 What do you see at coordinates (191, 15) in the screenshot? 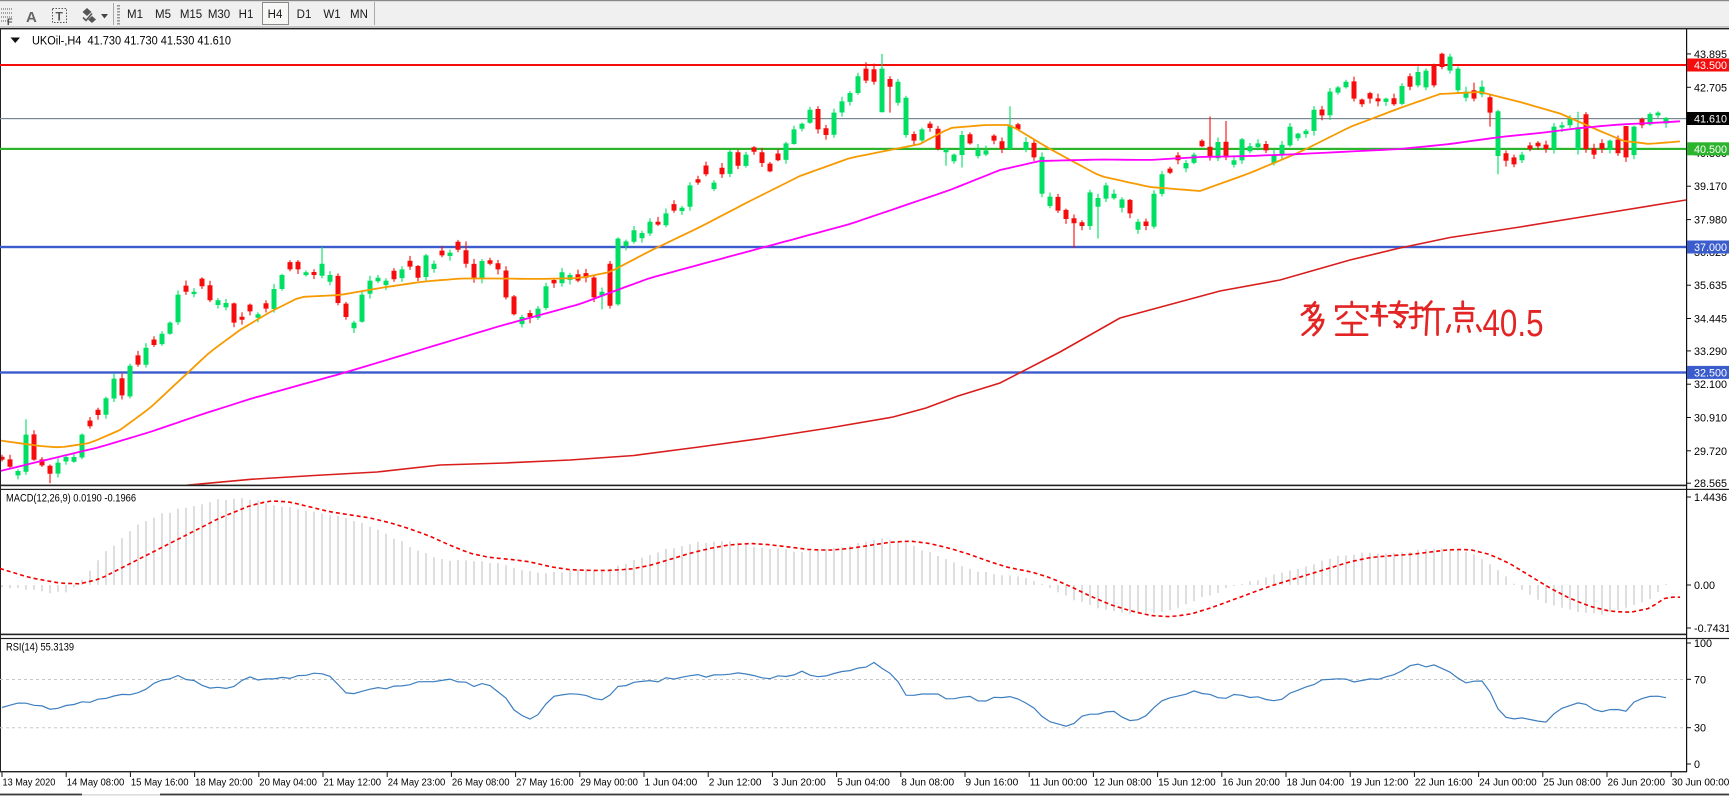
I see `svg-text: M15` at bounding box center [191, 15].